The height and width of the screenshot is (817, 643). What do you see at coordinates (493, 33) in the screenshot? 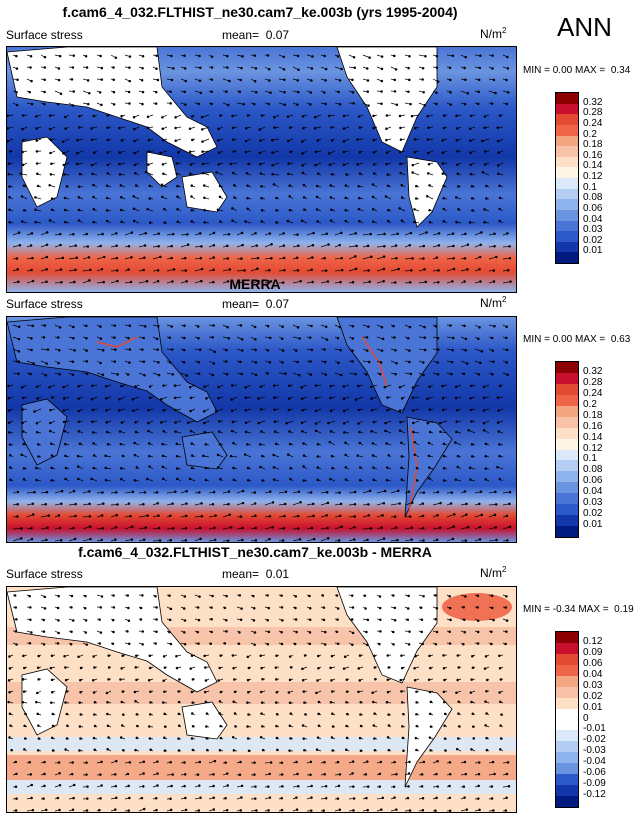
I see `units-label: N/m2` at bounding box center [493, 33].